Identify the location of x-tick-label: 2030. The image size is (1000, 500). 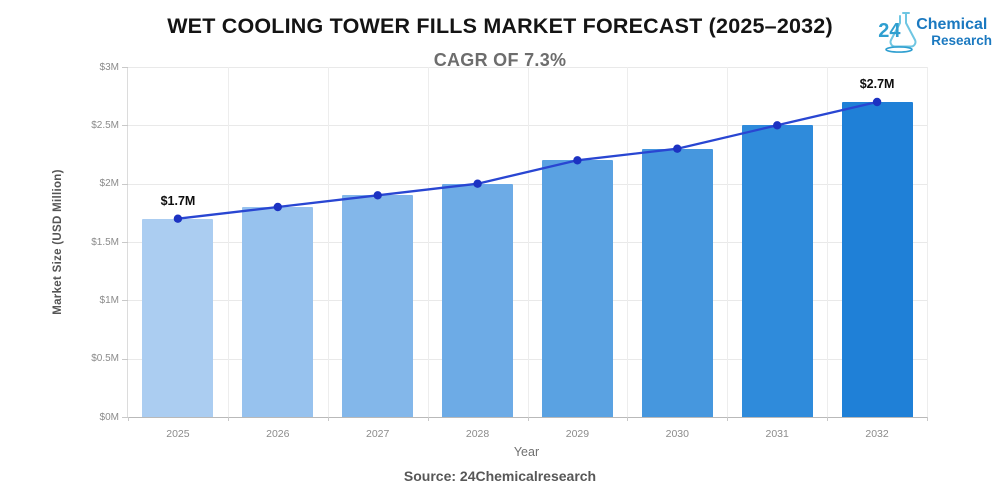
(677, 434).